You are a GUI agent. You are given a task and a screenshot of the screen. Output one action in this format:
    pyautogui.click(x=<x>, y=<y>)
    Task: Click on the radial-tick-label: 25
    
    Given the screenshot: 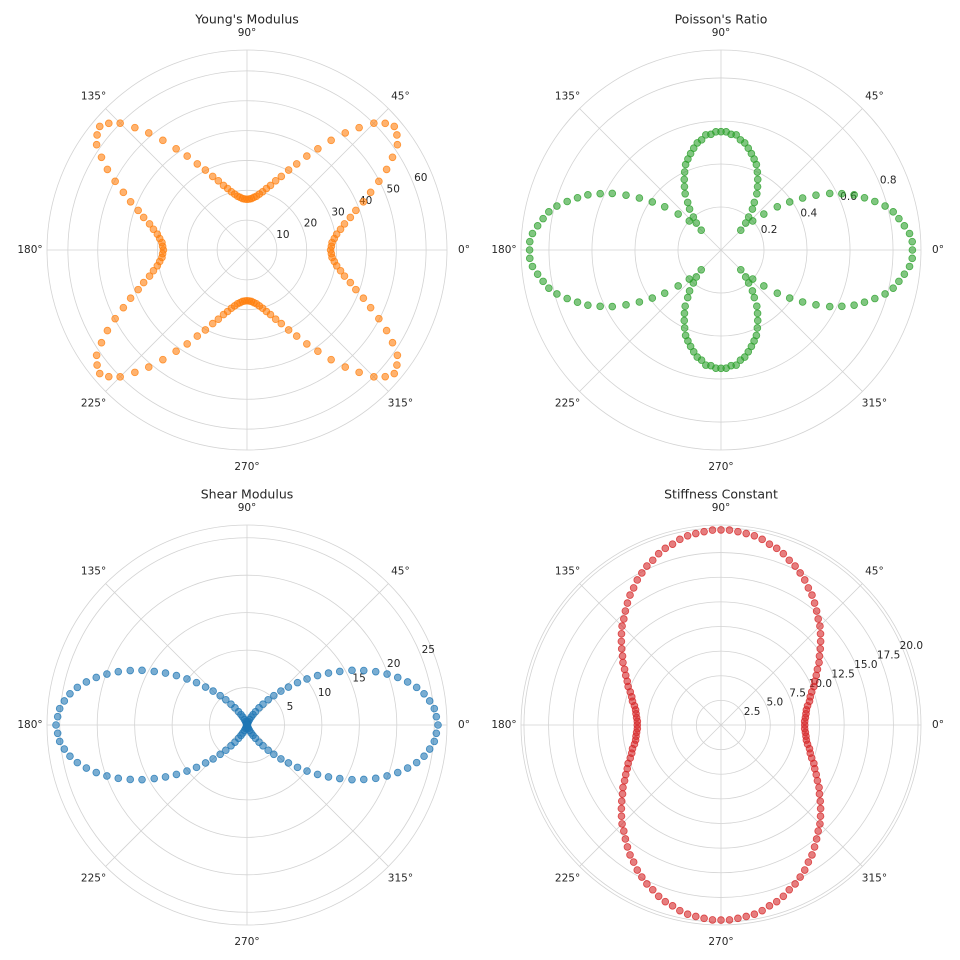 What is the action you would take?
    pyautogui.click(x=428, y=650)
    